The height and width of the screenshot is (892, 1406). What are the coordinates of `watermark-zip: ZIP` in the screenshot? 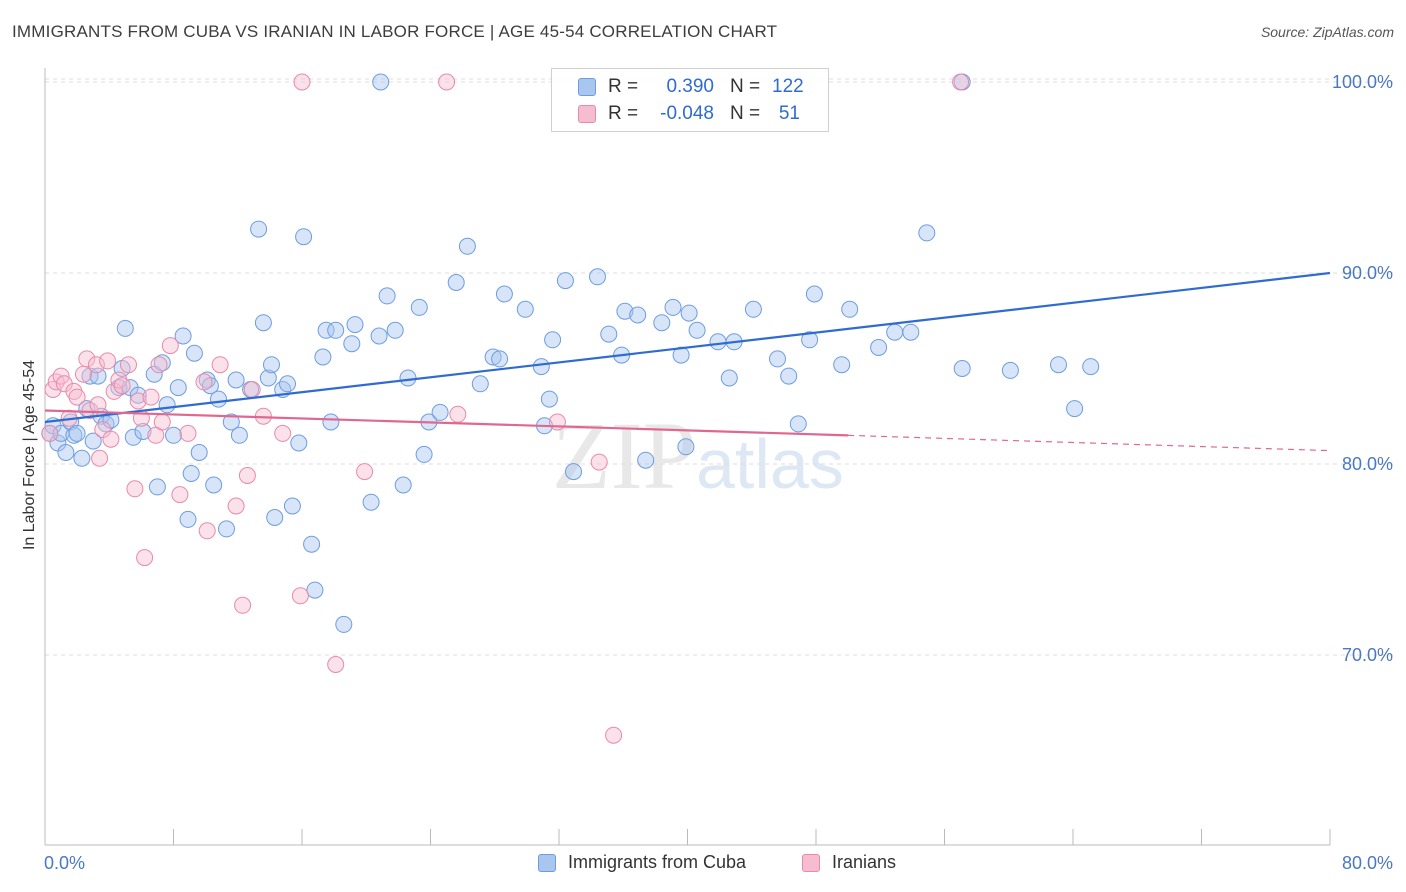 It's located at (624, 455).